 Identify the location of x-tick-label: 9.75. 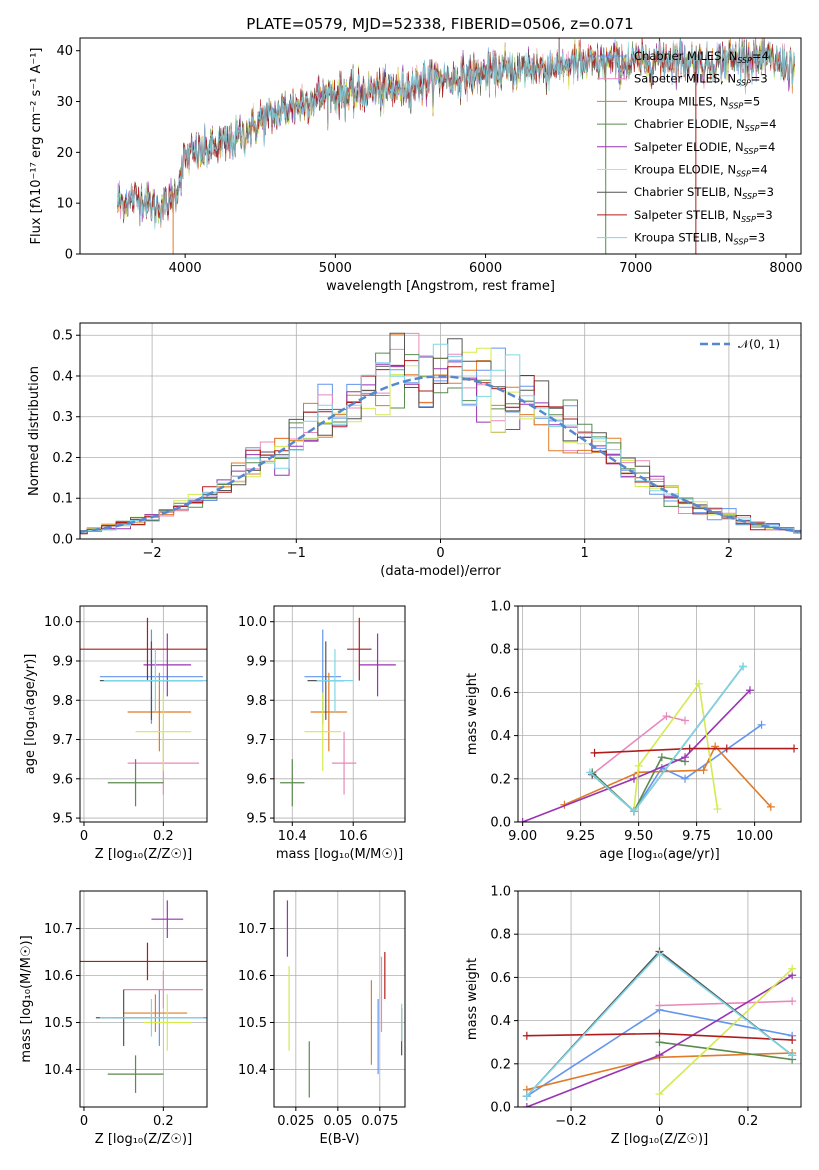
(696, 836).